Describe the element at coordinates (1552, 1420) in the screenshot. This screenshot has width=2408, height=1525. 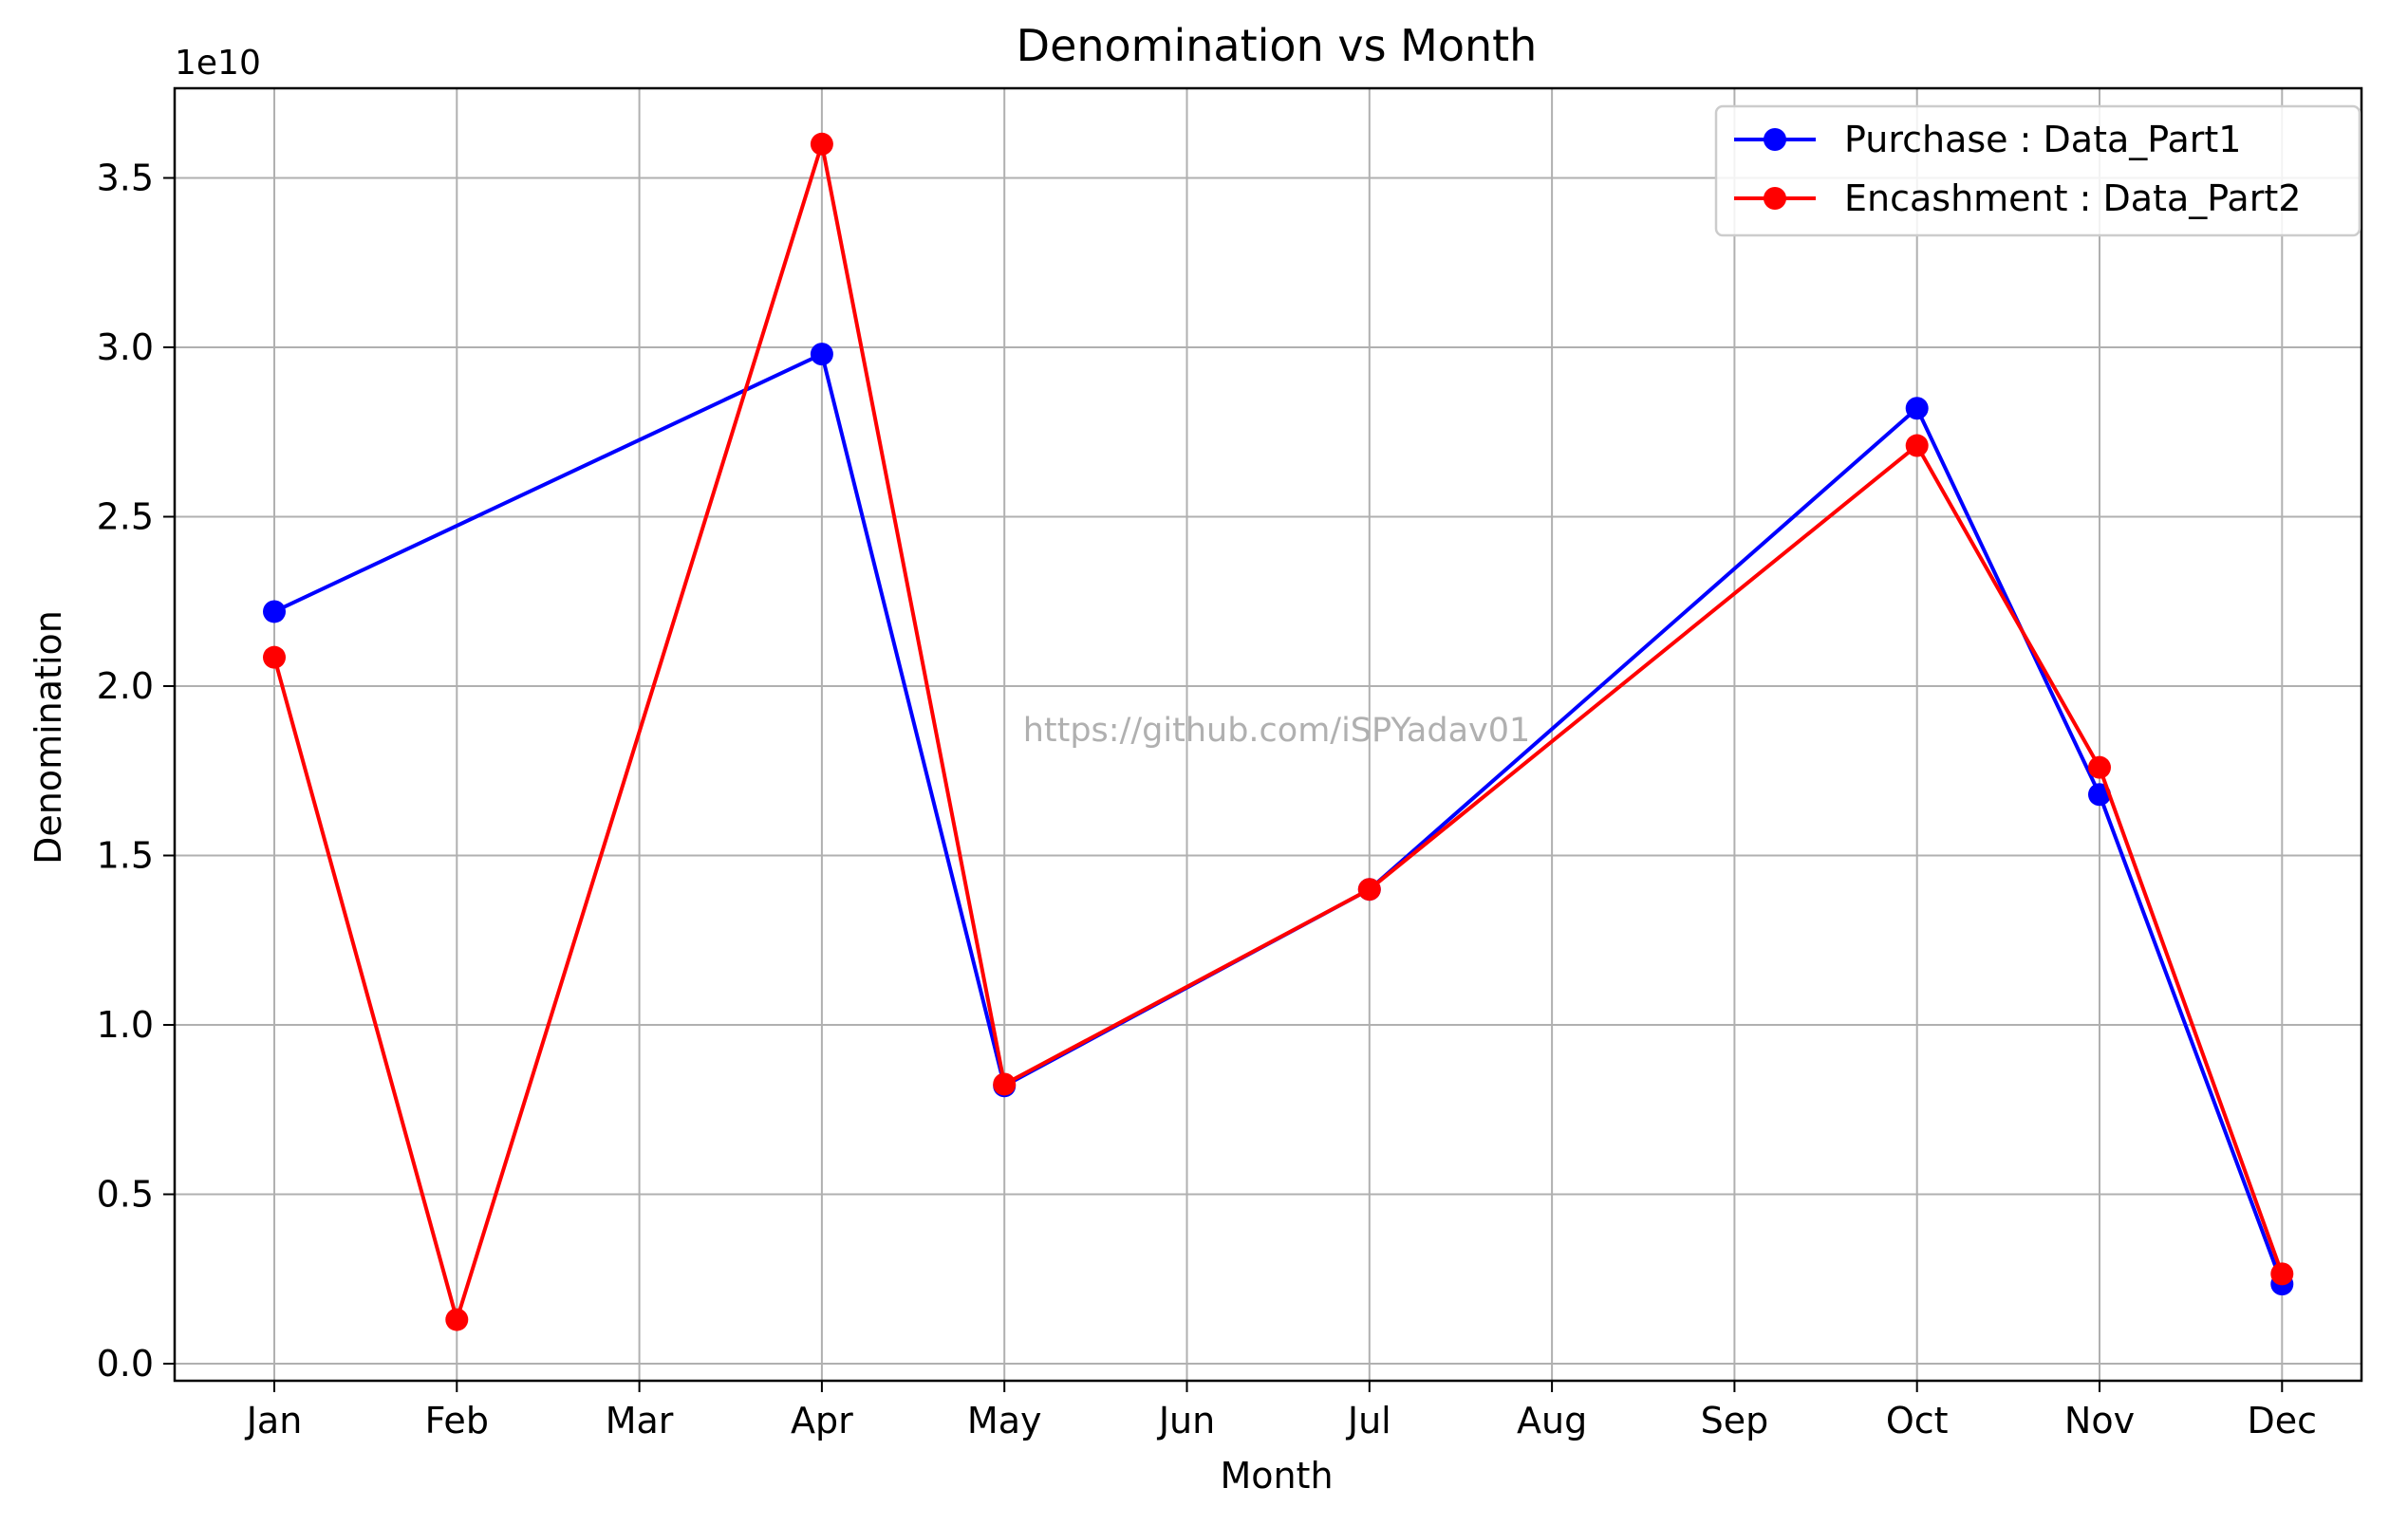
I see `x-tick-label: Aug` at that location.